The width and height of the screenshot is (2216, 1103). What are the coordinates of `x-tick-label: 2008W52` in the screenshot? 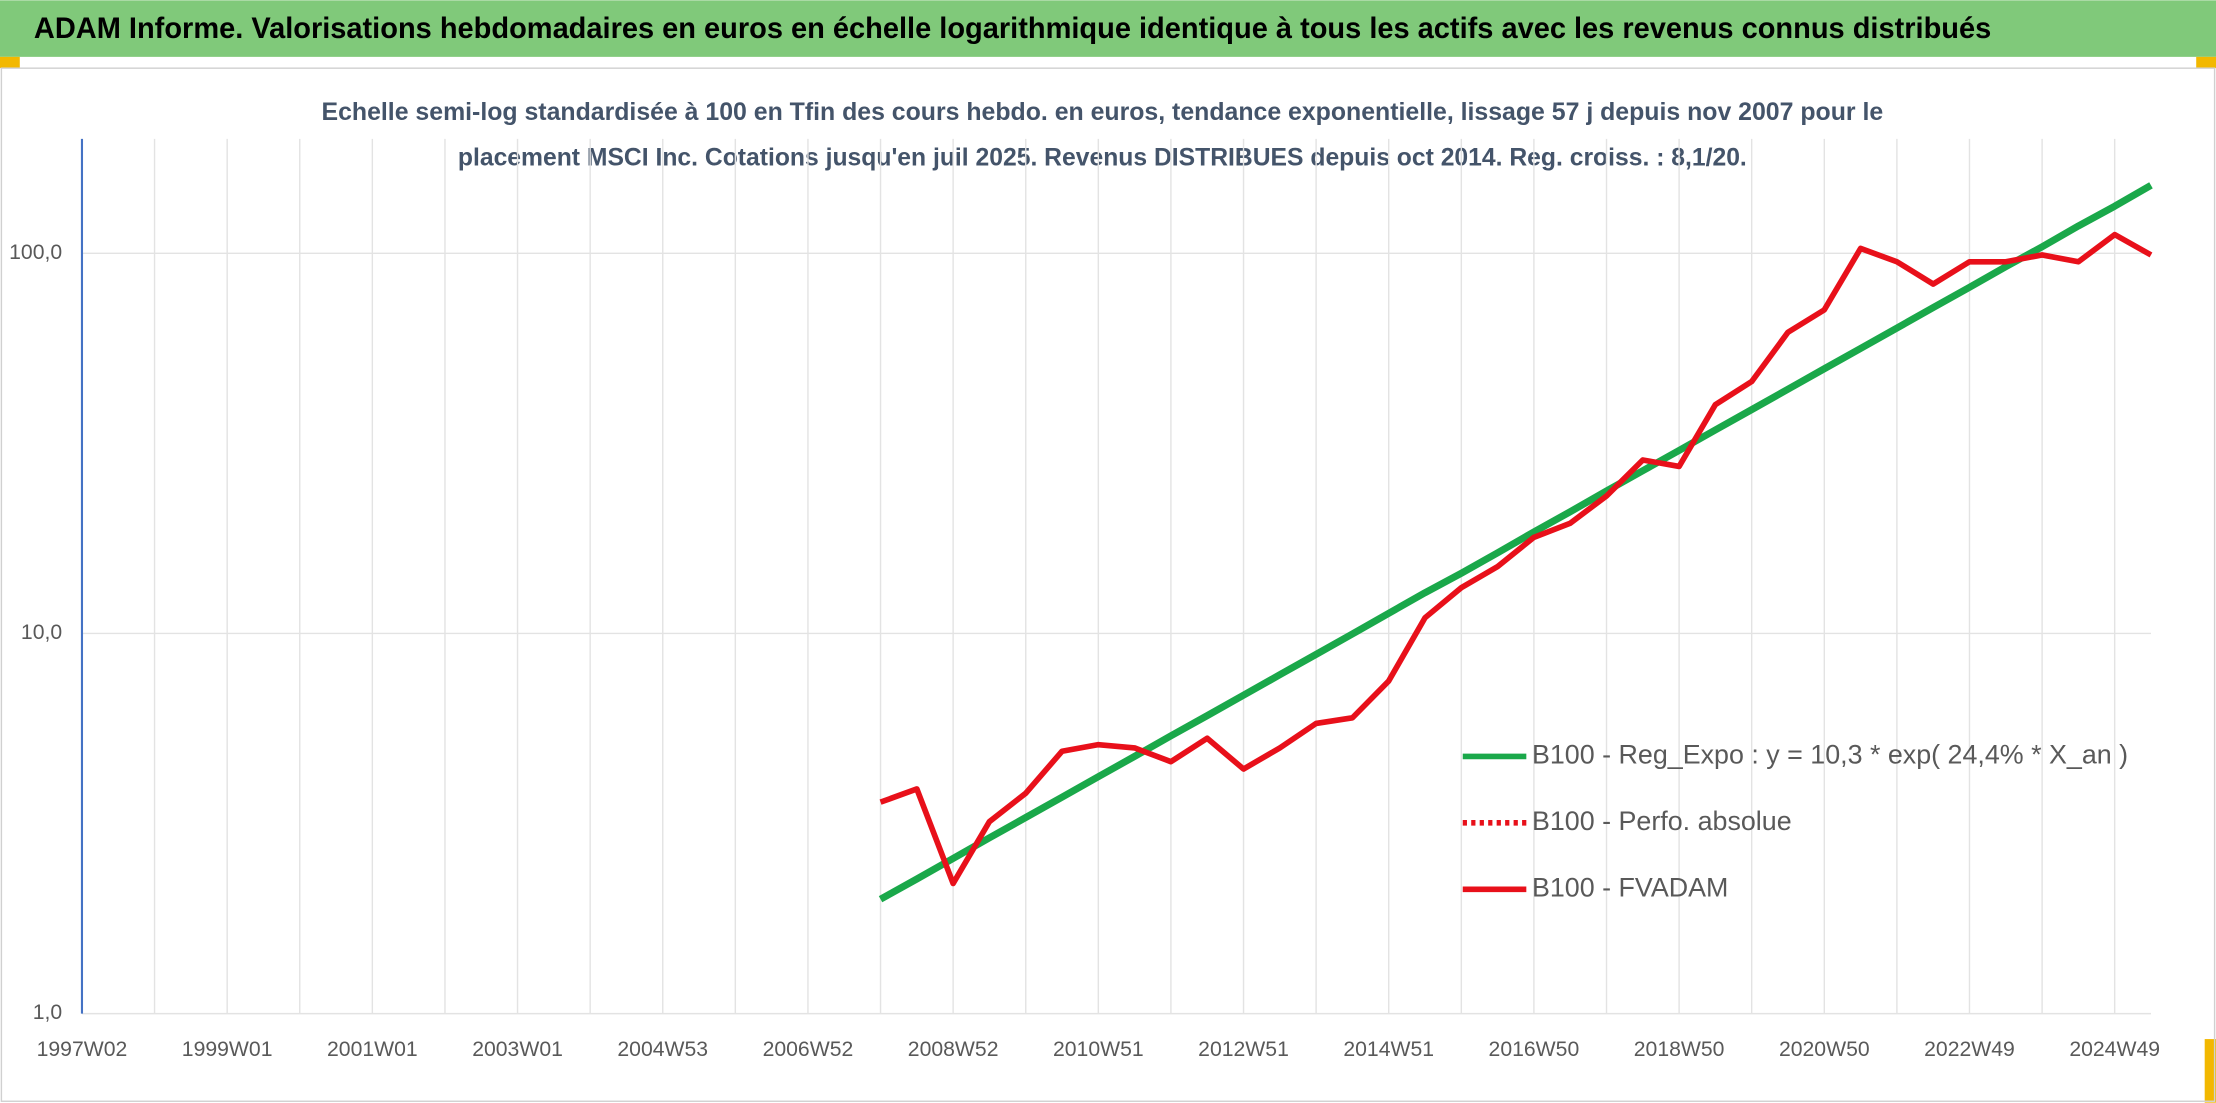 It's located at (953, 1049).